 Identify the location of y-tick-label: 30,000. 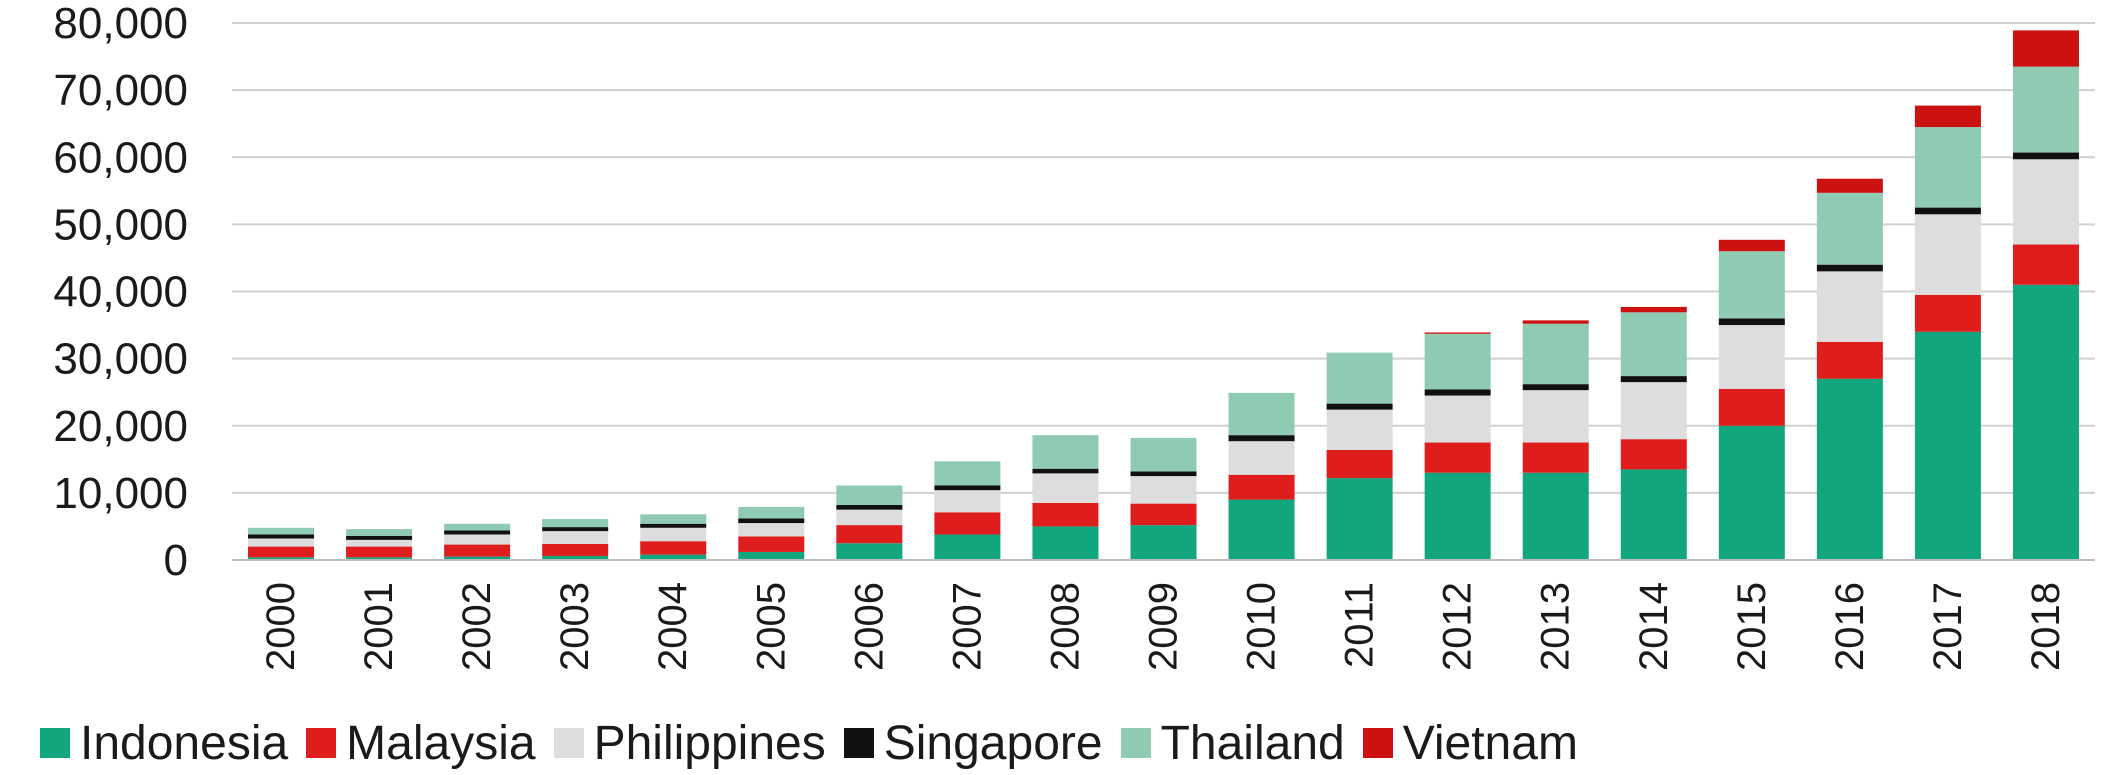
(120, 359).